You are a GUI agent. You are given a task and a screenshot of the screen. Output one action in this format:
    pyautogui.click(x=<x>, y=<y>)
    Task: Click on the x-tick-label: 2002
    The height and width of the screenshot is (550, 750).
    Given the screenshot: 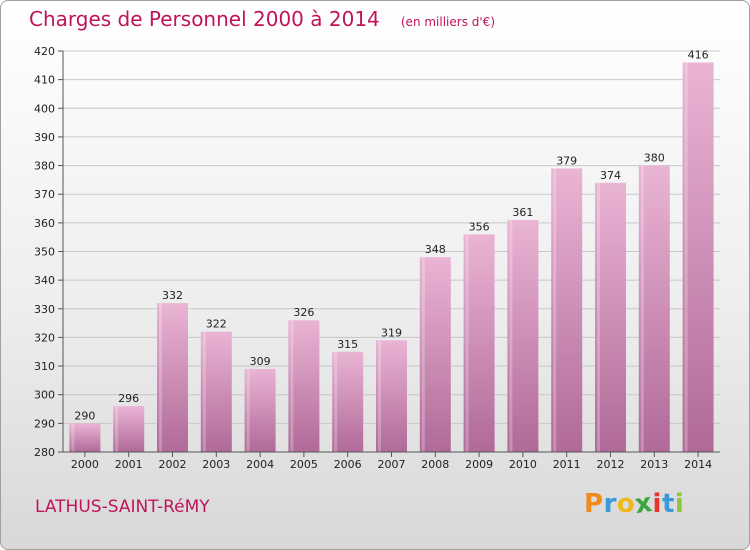 What is the action you would take?
    pyautogui.click(x=173, y=464)
    